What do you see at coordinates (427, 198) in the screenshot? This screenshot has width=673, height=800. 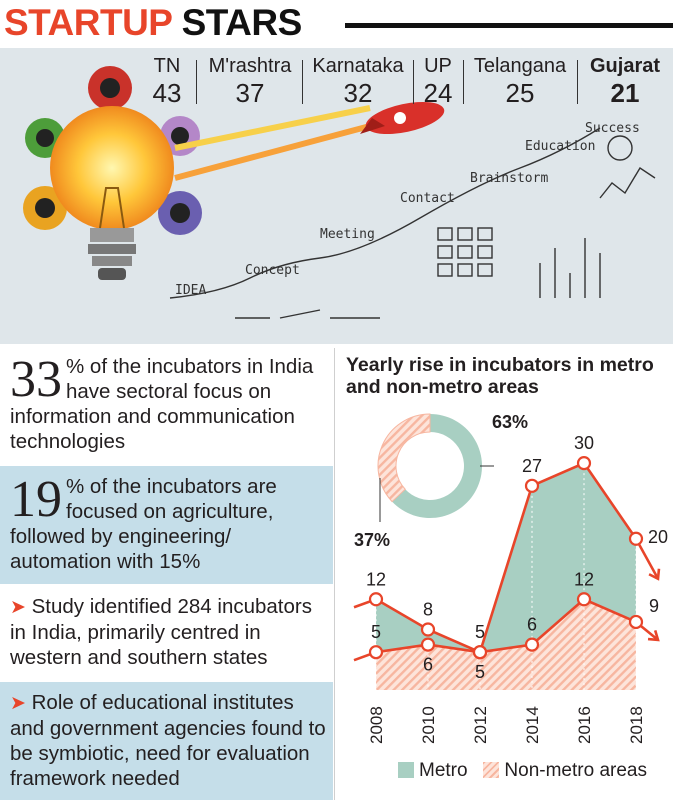 I see `doodle-label: Contact` at bounding box center [427, 198].